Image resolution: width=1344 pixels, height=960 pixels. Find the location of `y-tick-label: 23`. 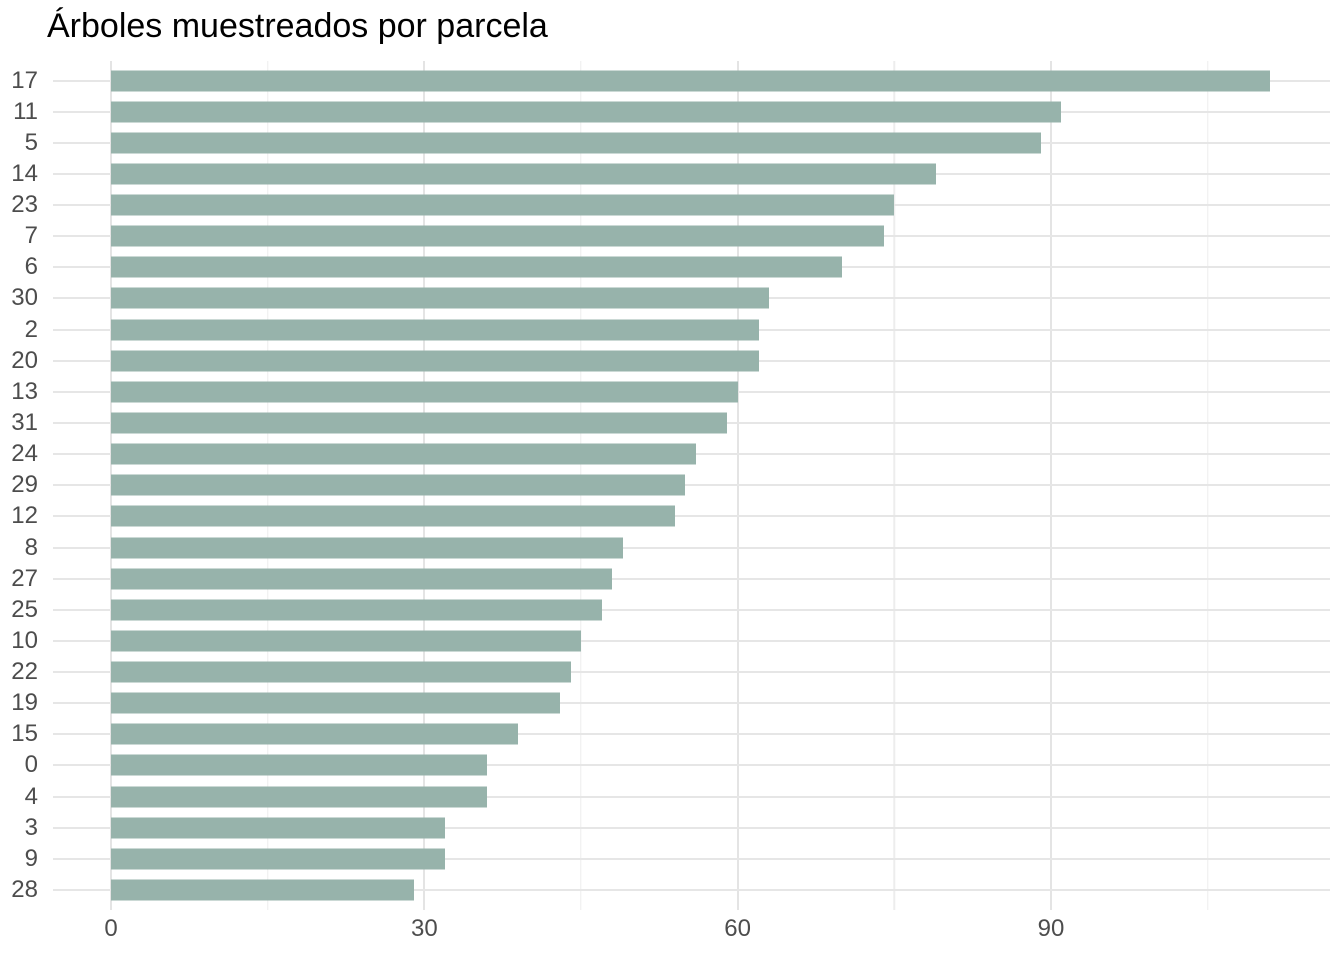

y-tick-label: 23 is located at coordinates (24, 205).